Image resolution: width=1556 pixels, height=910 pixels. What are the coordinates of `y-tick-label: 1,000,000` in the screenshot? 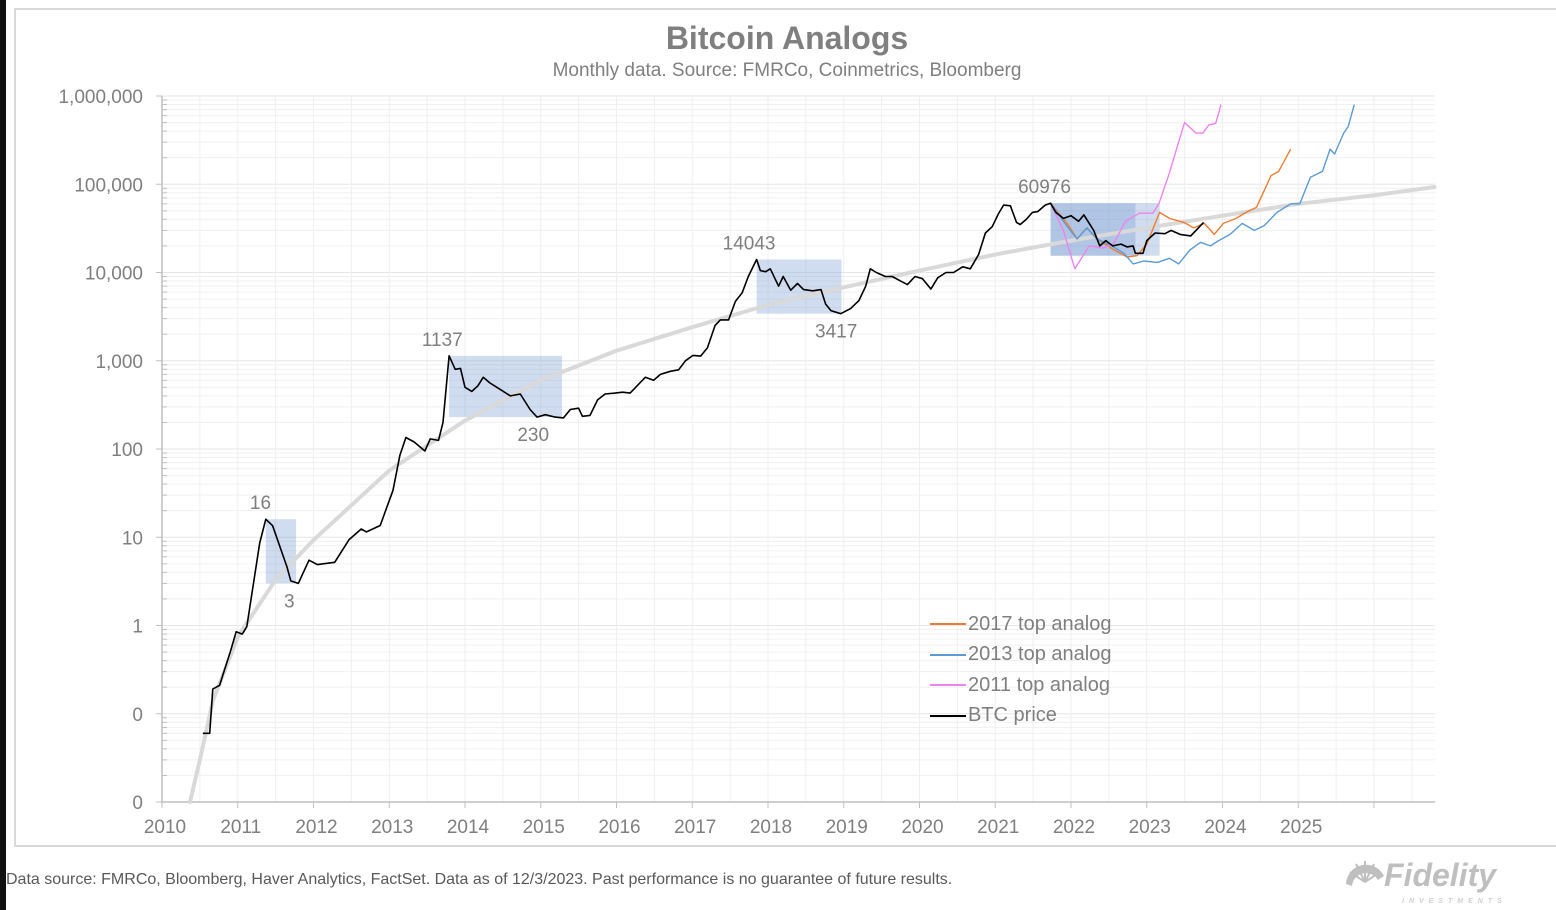 It's located at (100, 97).